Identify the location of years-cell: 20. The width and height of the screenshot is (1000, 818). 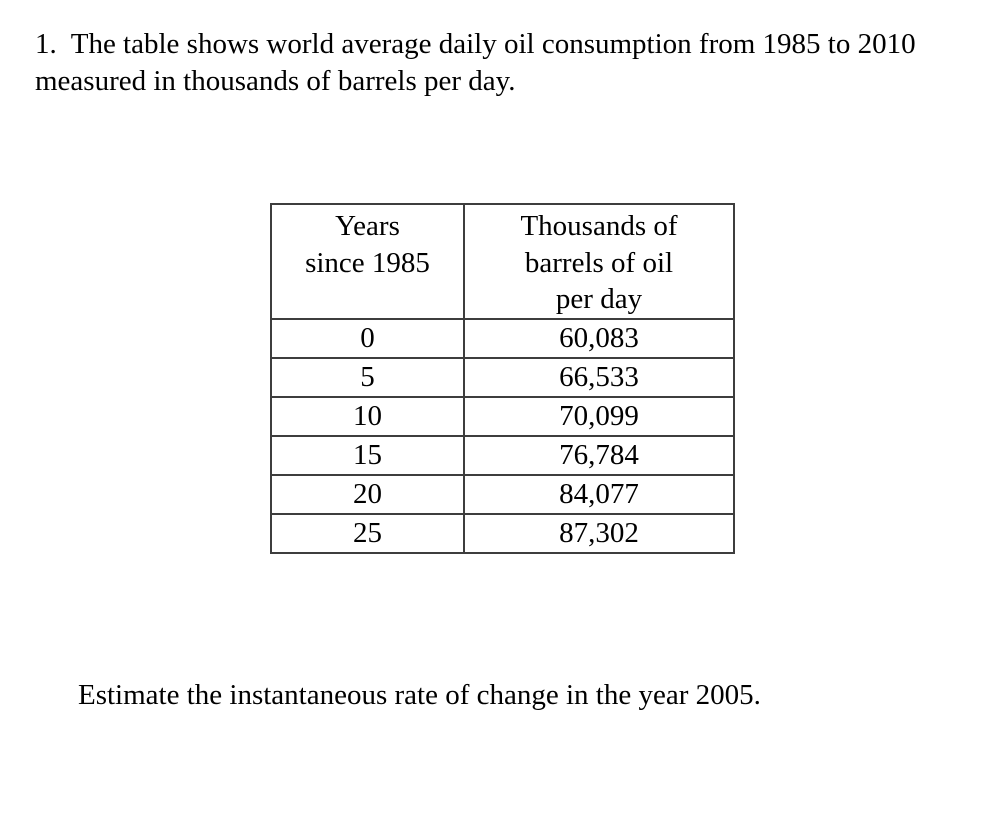
(367, 494).